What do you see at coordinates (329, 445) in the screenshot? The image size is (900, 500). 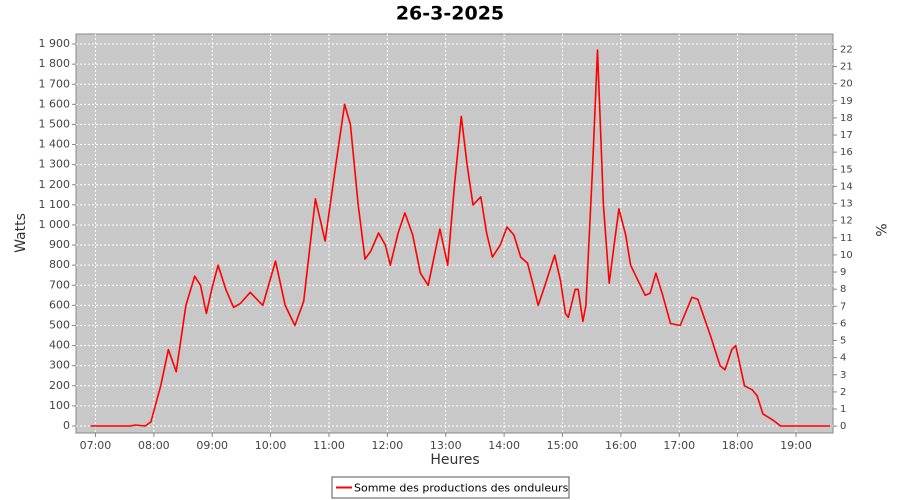 I see `x-tick-label: 11:00` at bounding box center [329, 445].